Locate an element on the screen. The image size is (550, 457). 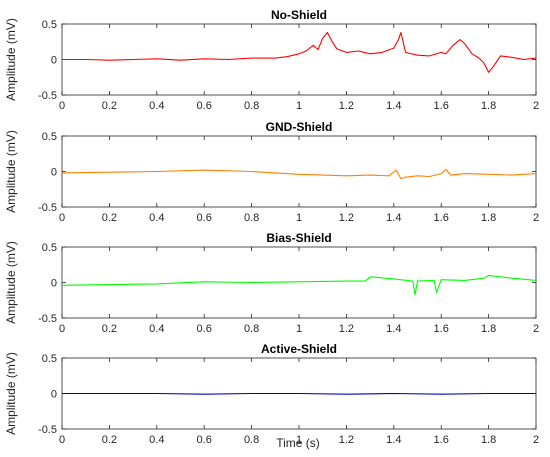
plot-frame is located at coordinates (299, 282).